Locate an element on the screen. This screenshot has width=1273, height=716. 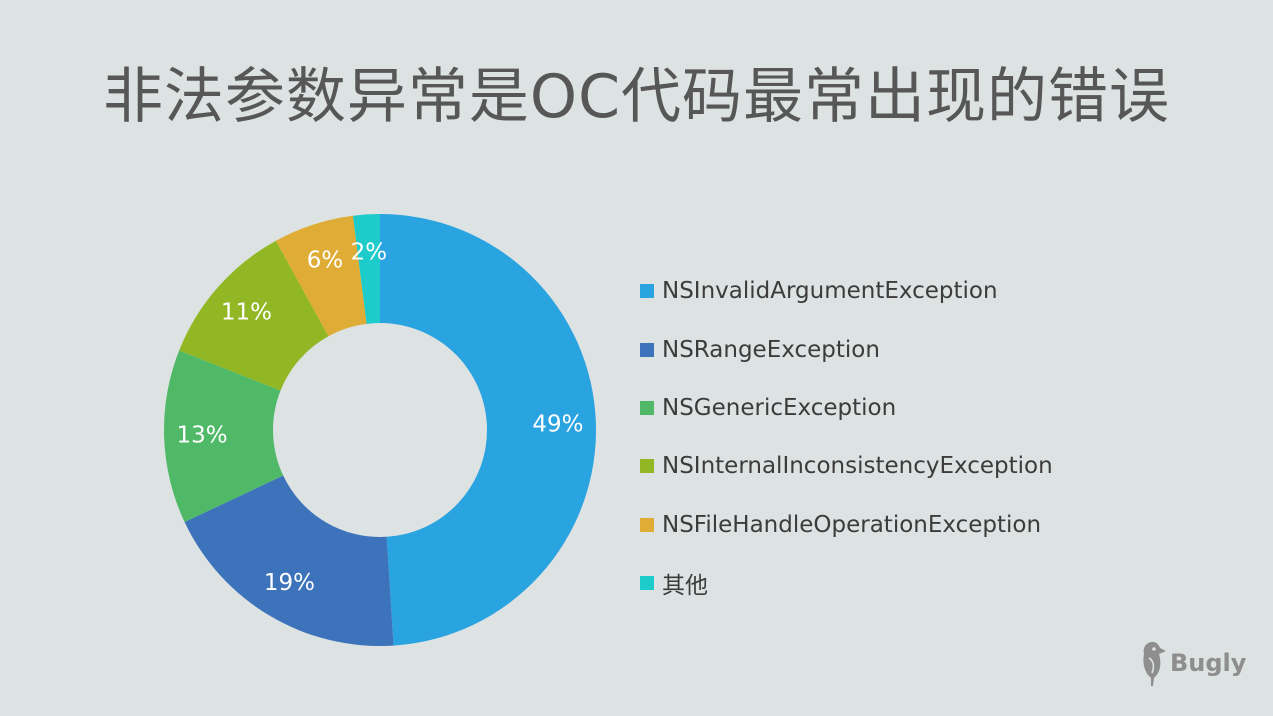
brand-logo: Bugly is located at coordinates (1193, 663).